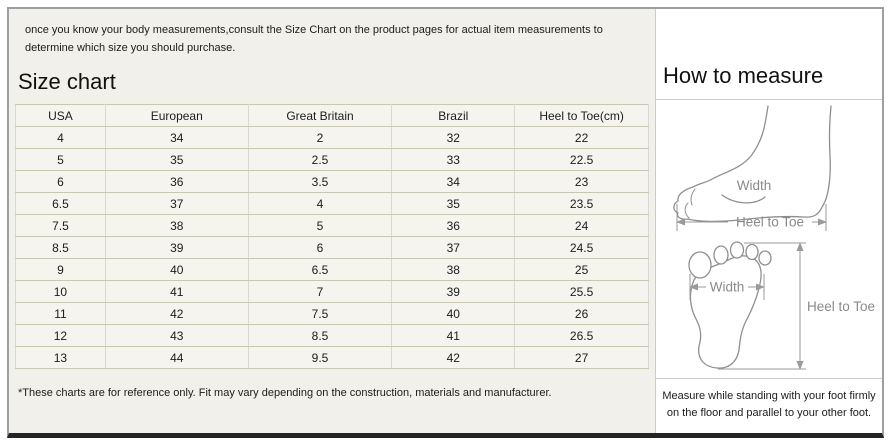 This screenshot has height=444, width=891. Describe the element at coordinates (332, 160) in the screenshot. I see `table-row: 5 35 2.5 33 22.5` at that location.